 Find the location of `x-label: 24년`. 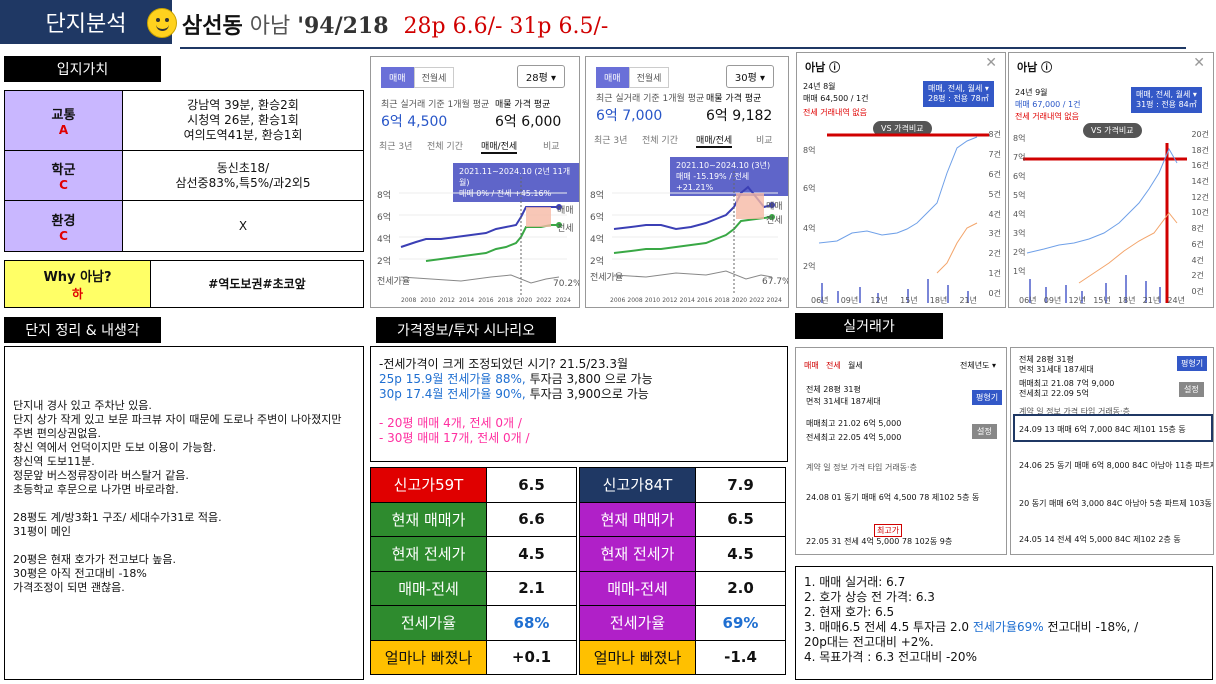

x-label: 24년 is located at coordinates (1176, 300).